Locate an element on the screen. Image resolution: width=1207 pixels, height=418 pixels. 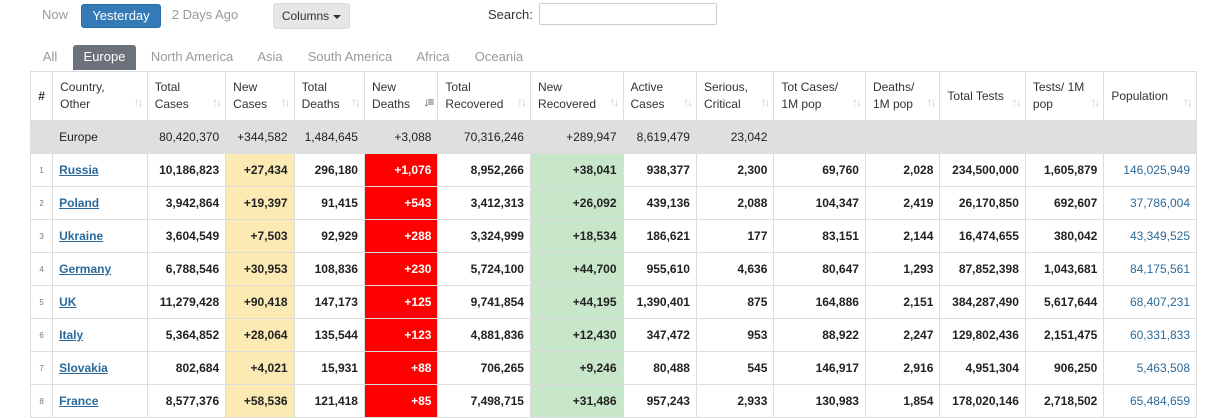
column-header-total-tests: Total Tests ↑↓ is located at coordinates (982, 96).